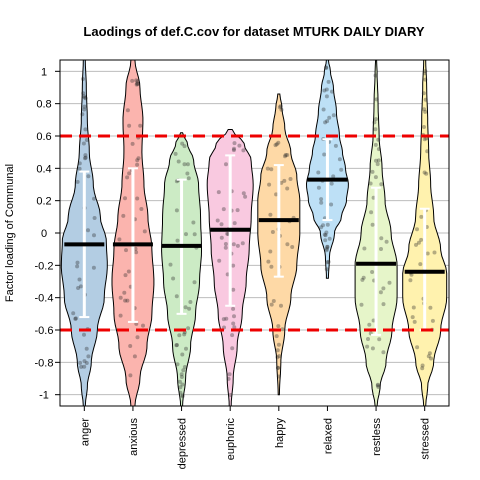  Describe the element at coordinates (183, 443) in the screenshot. I see `x-tick-label: depressed` at that location.